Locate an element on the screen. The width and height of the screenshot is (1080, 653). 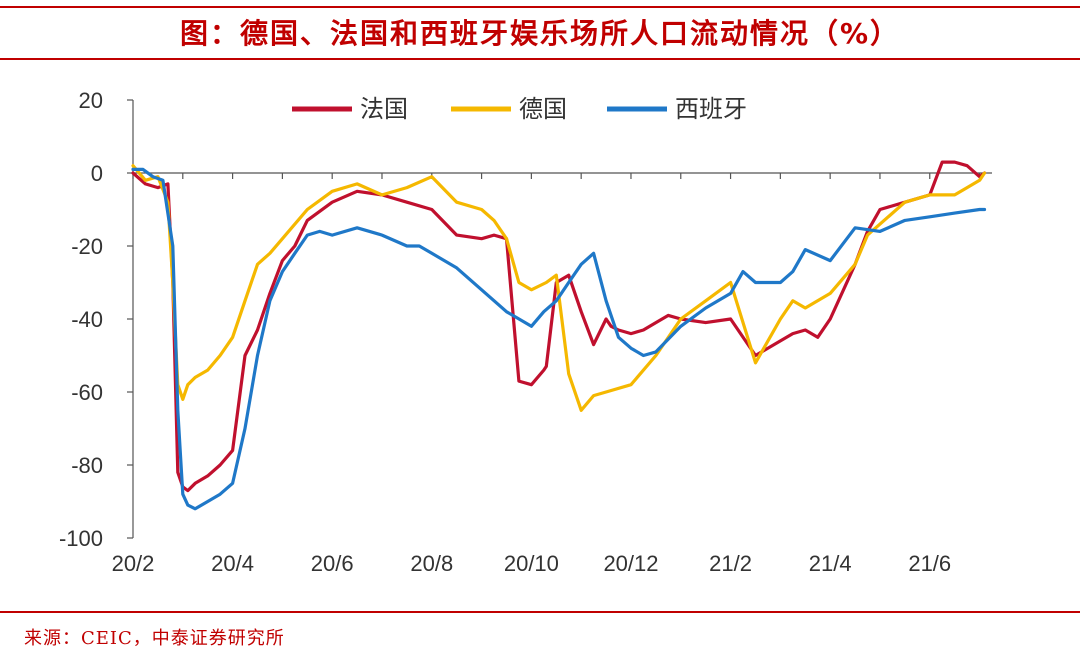
x-tick-label: 20/6 is located at coordinates (332, 563).